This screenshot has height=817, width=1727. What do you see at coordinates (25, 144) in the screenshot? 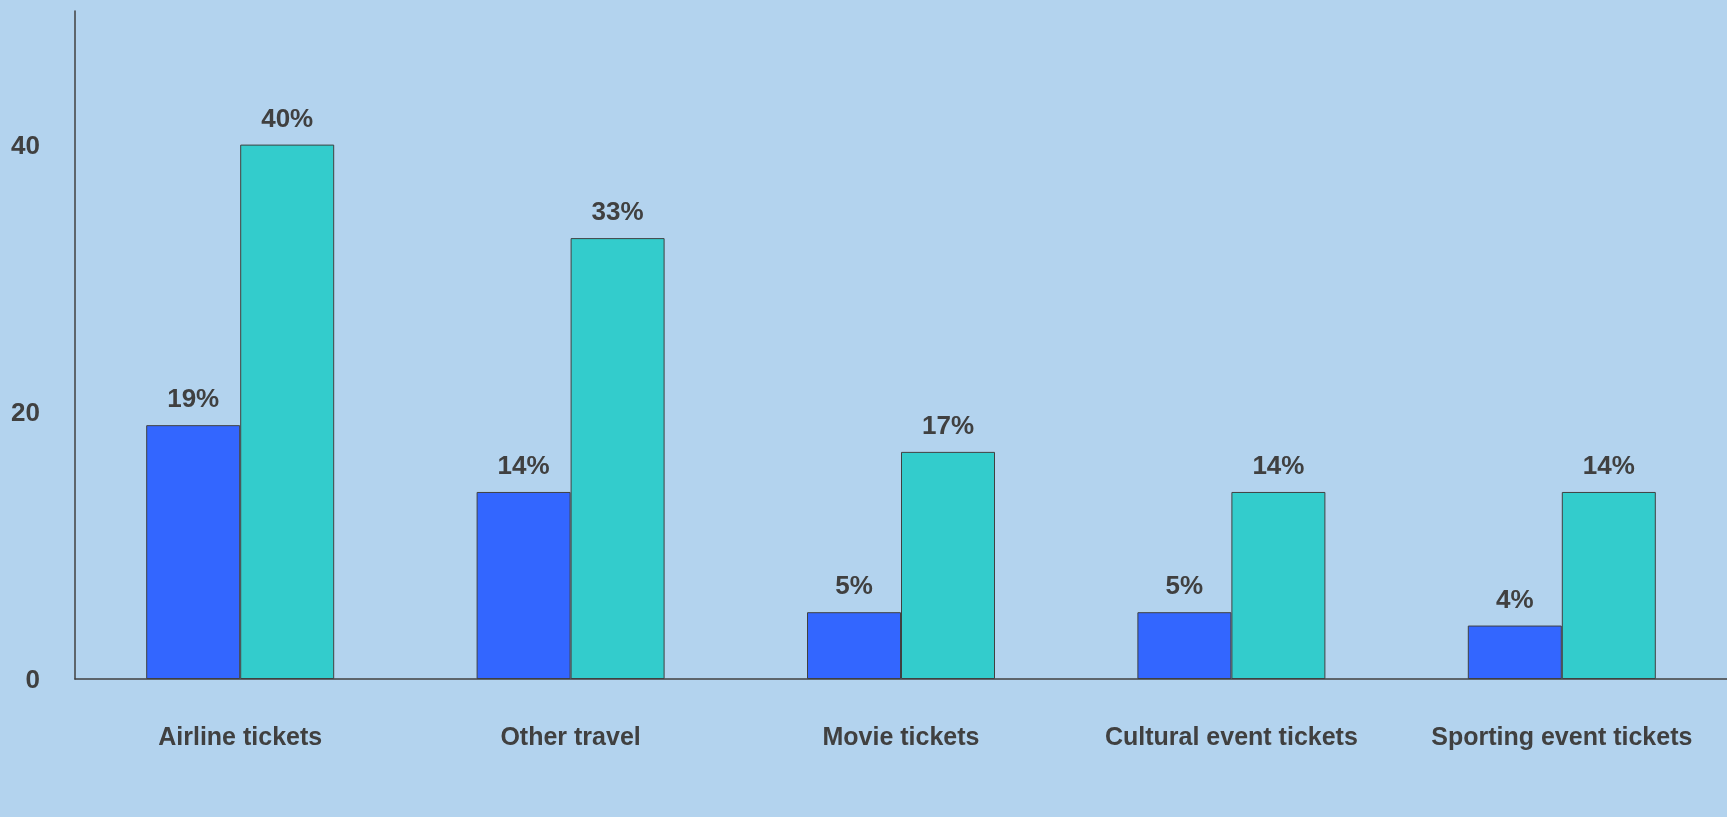
I see `y-tick-label: 40` at bounding box center [25, 144].